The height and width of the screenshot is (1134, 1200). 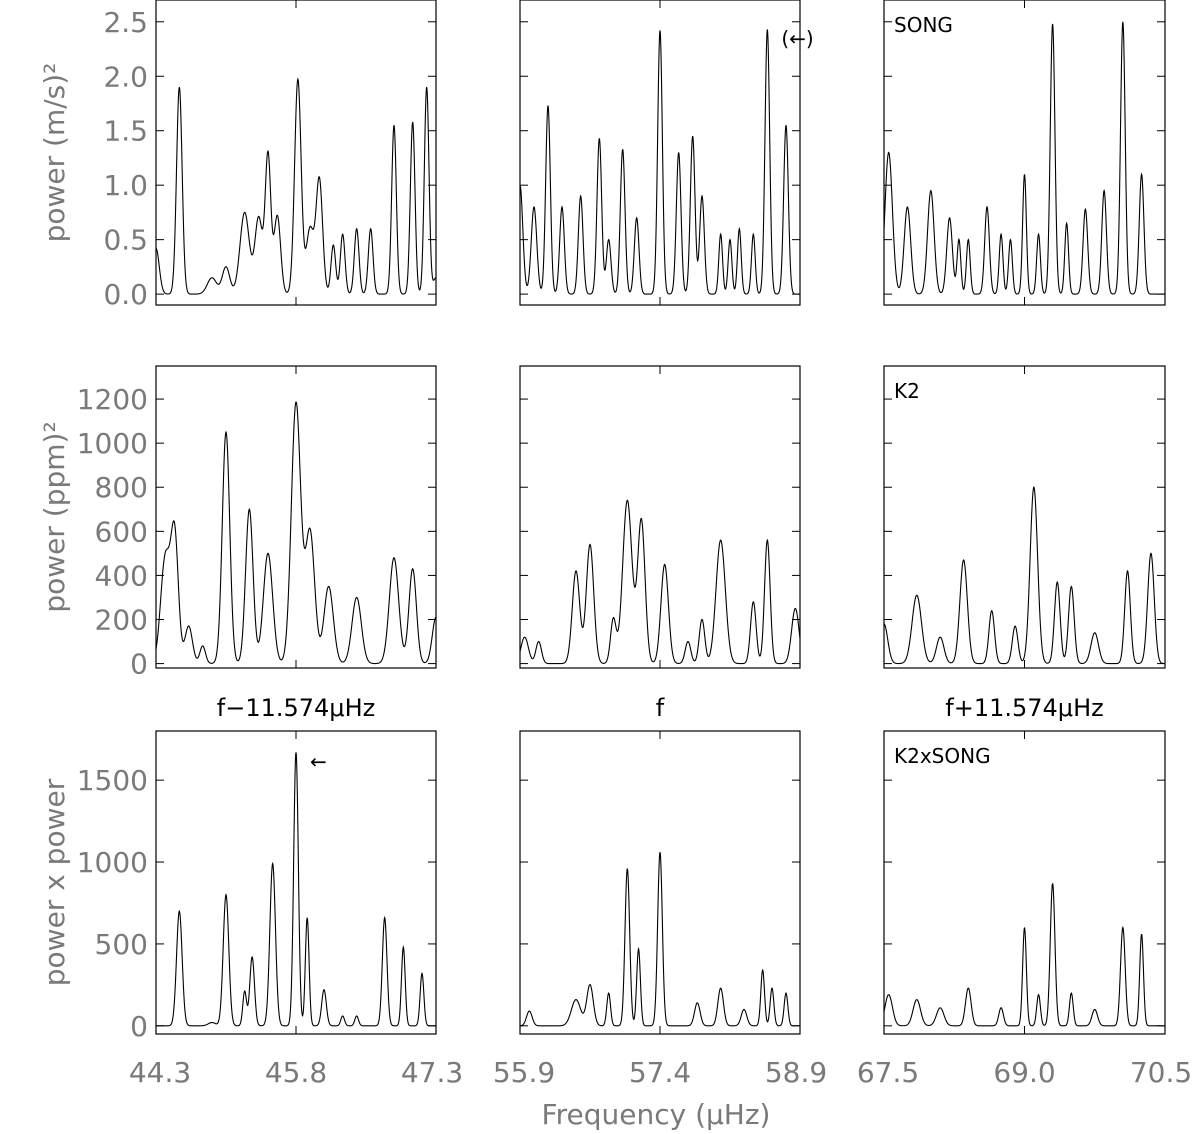 What do you see at coordinates (796, 1072) in the screenshot?
I see `x-tick-label: 58.9` at bounding box center [796, 1072].